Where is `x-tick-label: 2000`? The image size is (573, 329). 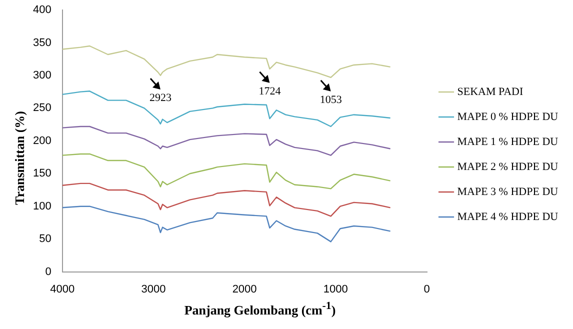 x-tick-label: 2000 is located at coordinates (244, 289).